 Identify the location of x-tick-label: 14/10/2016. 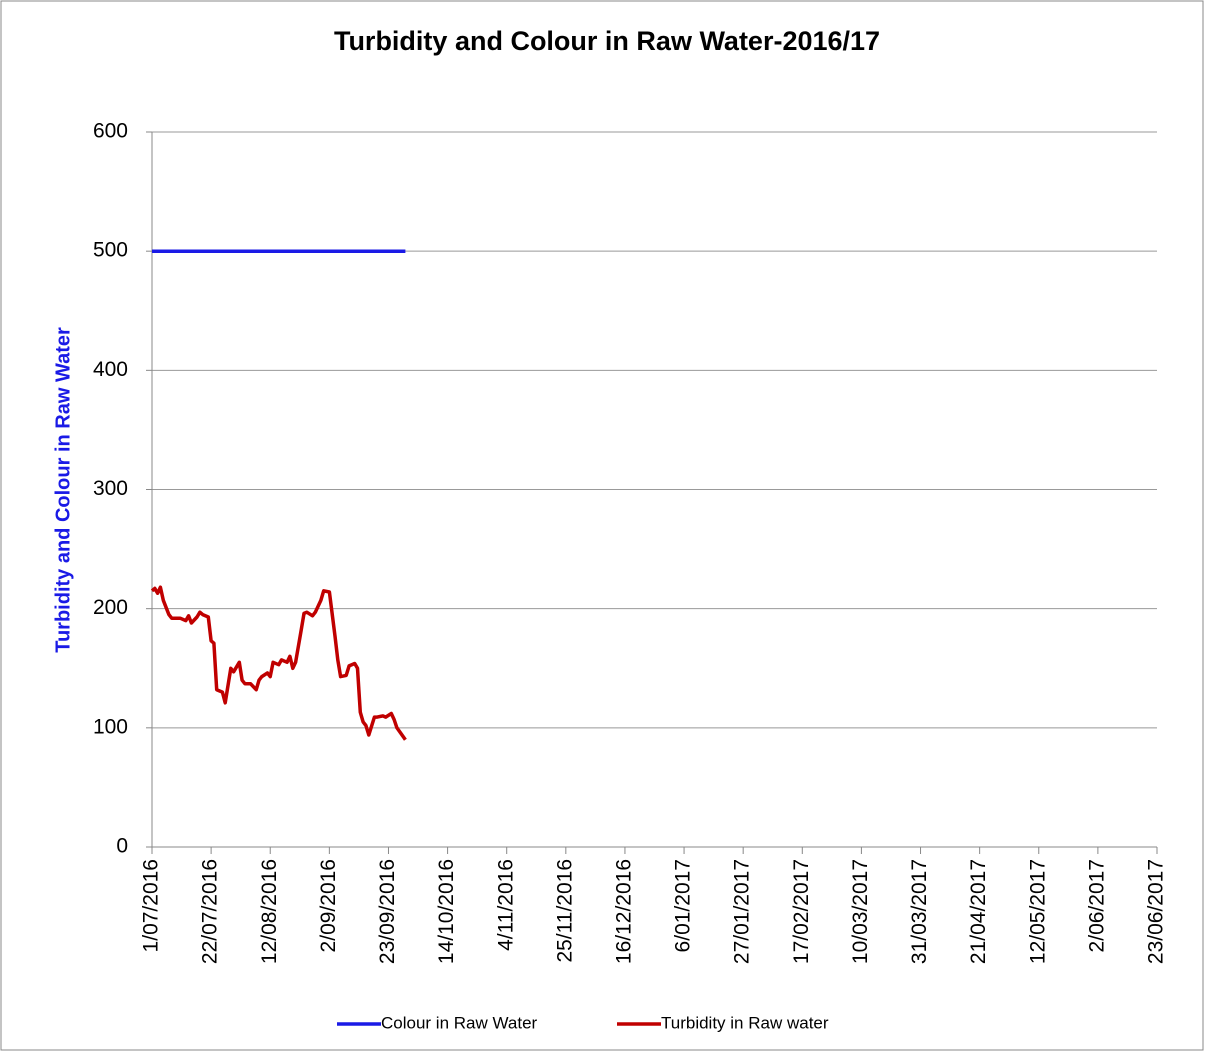
(446, 911).